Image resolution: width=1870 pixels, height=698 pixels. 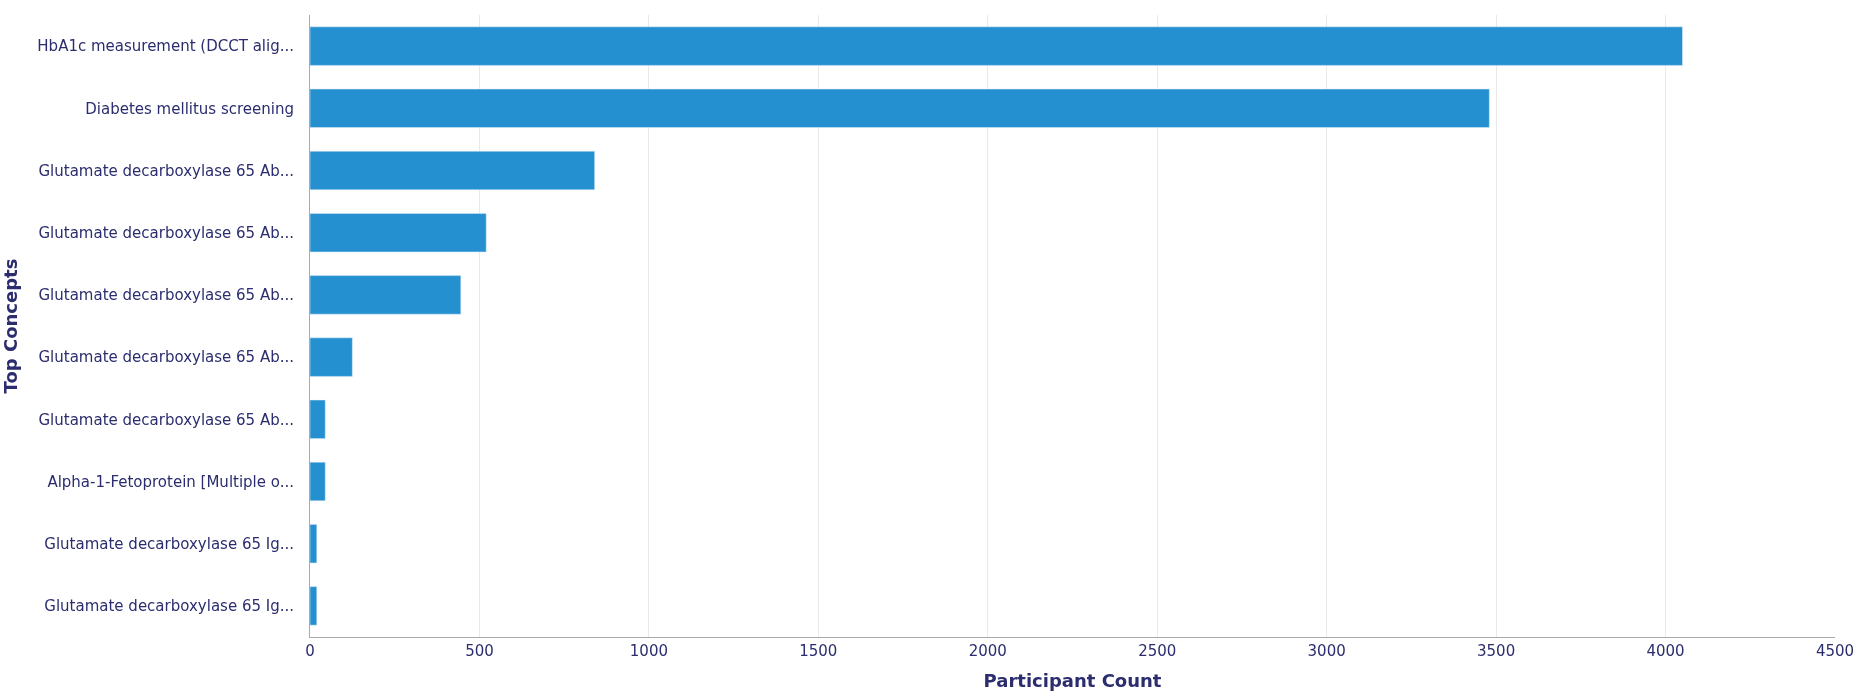 I want to click on x-tick-label: 2500, so click(x=1157, y=651).